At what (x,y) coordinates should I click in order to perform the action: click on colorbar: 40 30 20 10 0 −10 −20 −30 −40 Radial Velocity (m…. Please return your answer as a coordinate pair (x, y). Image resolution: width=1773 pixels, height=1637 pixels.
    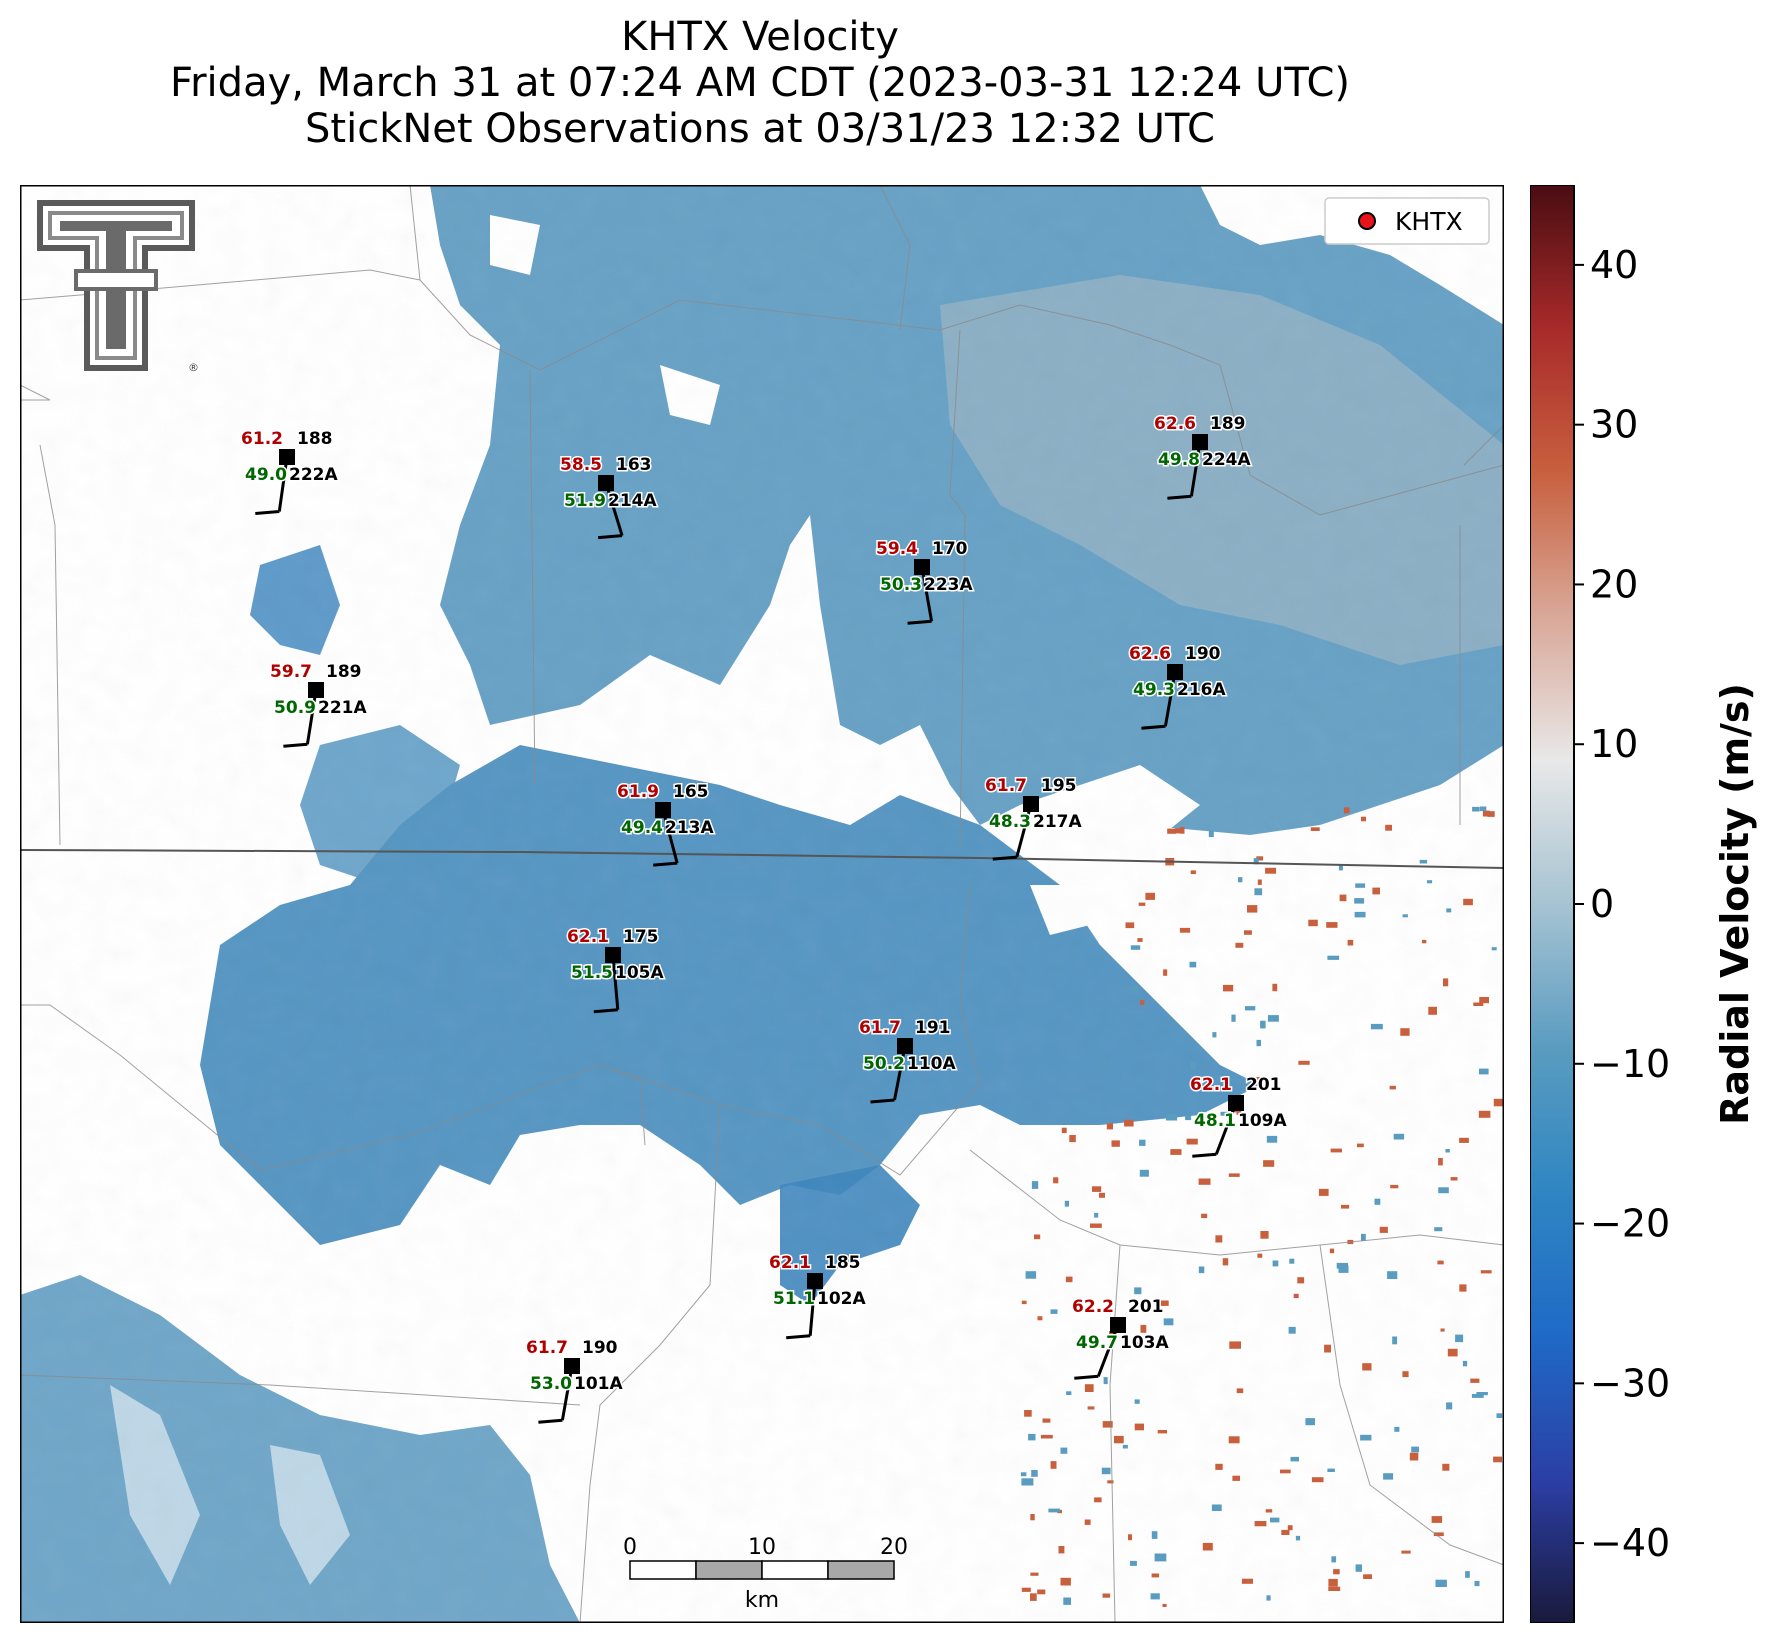
    Looking at the image, I should click on (1643, 904).